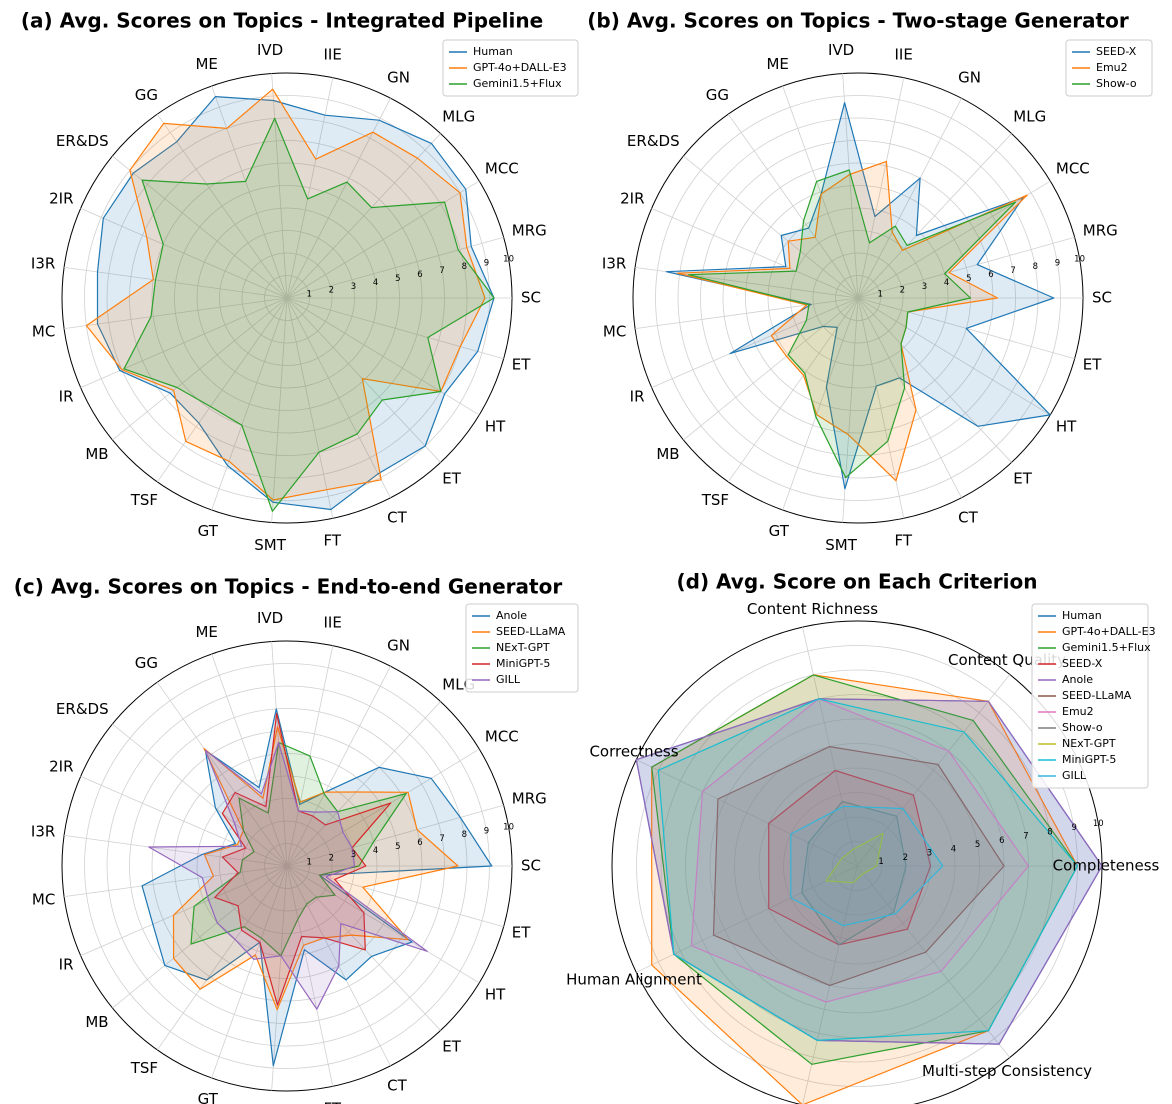  Describe the element at coordinates (1106, 866) in the screenshot. I see `category-label-completeness: Completeness` at that location.